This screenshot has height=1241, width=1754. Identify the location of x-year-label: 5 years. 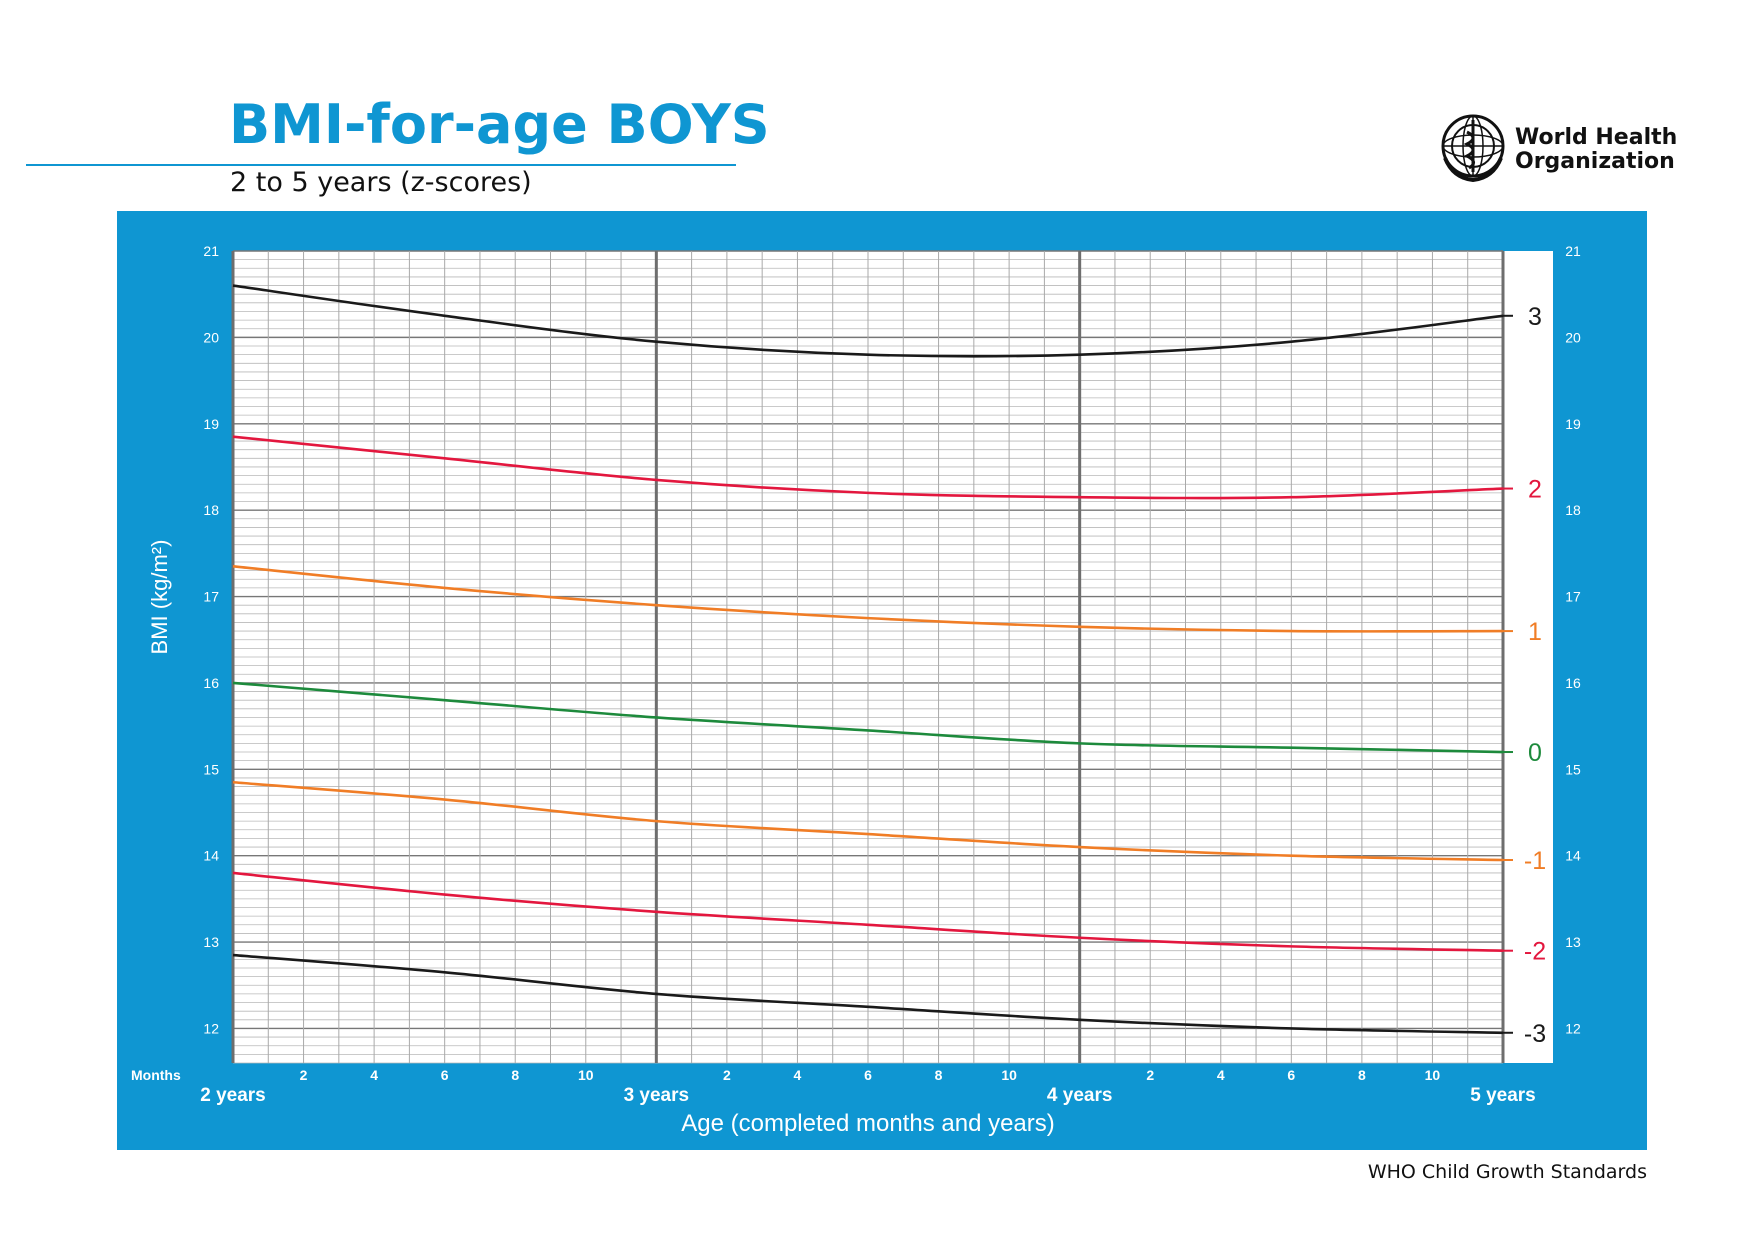
(1503, 1095).